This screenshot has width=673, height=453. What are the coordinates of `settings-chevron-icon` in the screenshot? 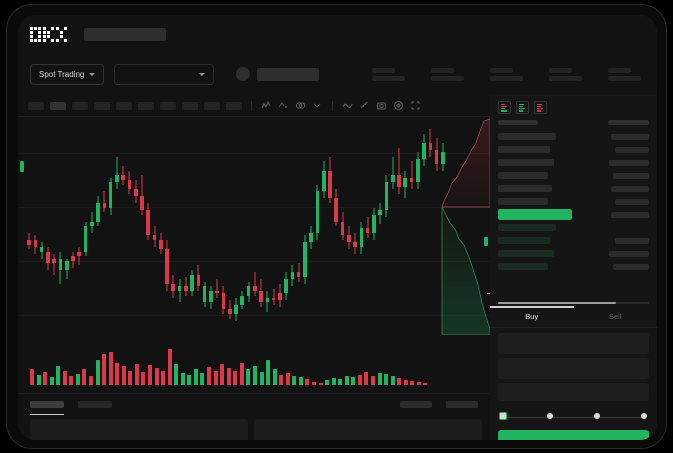 It's located at (317, 105).